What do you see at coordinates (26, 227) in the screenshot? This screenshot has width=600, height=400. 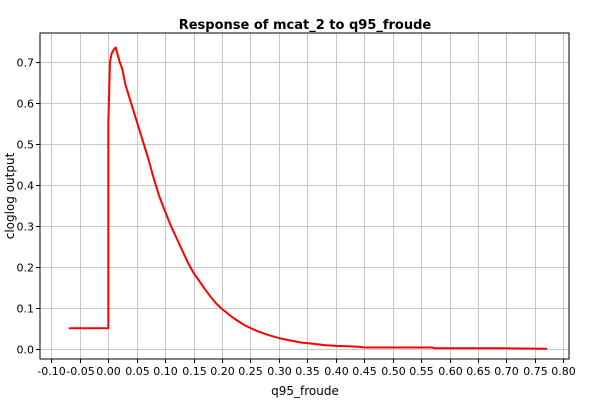 I see `y-tick-label: 0.3` at bounding box center [26, 227].